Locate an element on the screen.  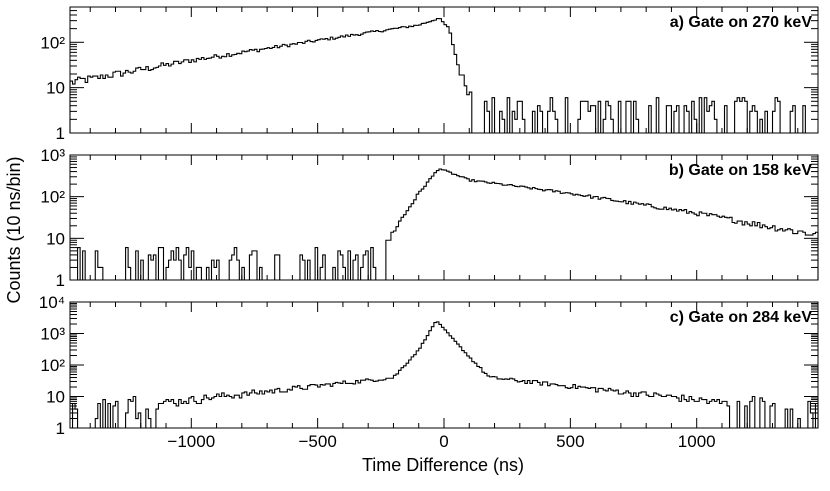
panel-label-3: c) Gate on 284 keV is located at coordinates (741, 317).